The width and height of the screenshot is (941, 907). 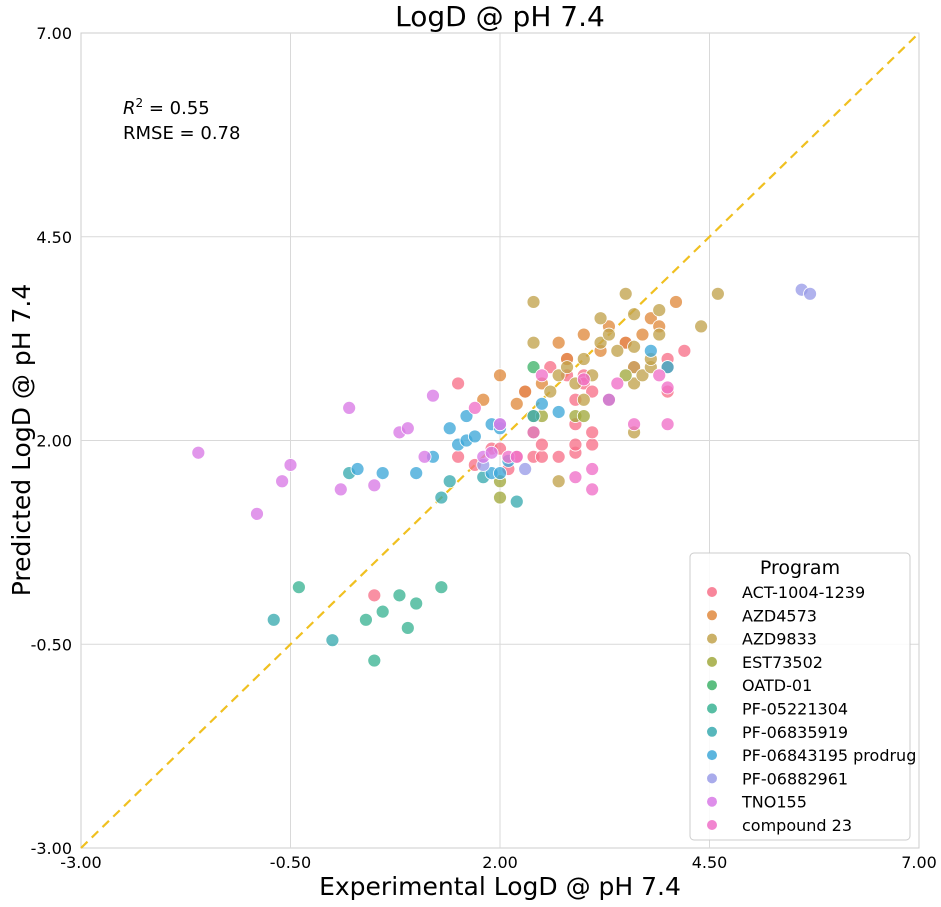 I want to click on legend-label: PF-06835919, so click(x=795, y=732).